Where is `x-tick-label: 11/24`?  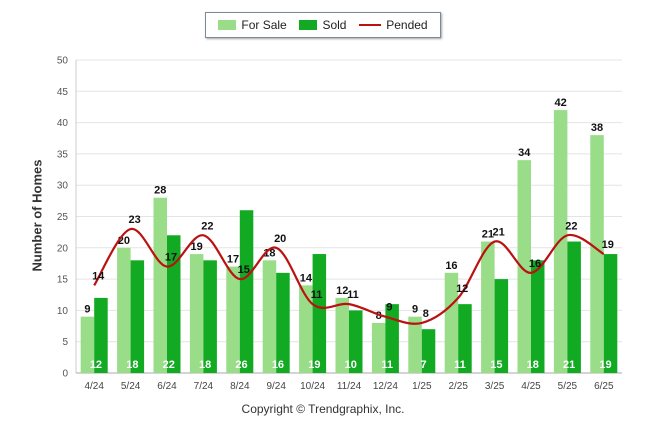
x-tick-label: 11/24 is located at coordinates (349, 386).